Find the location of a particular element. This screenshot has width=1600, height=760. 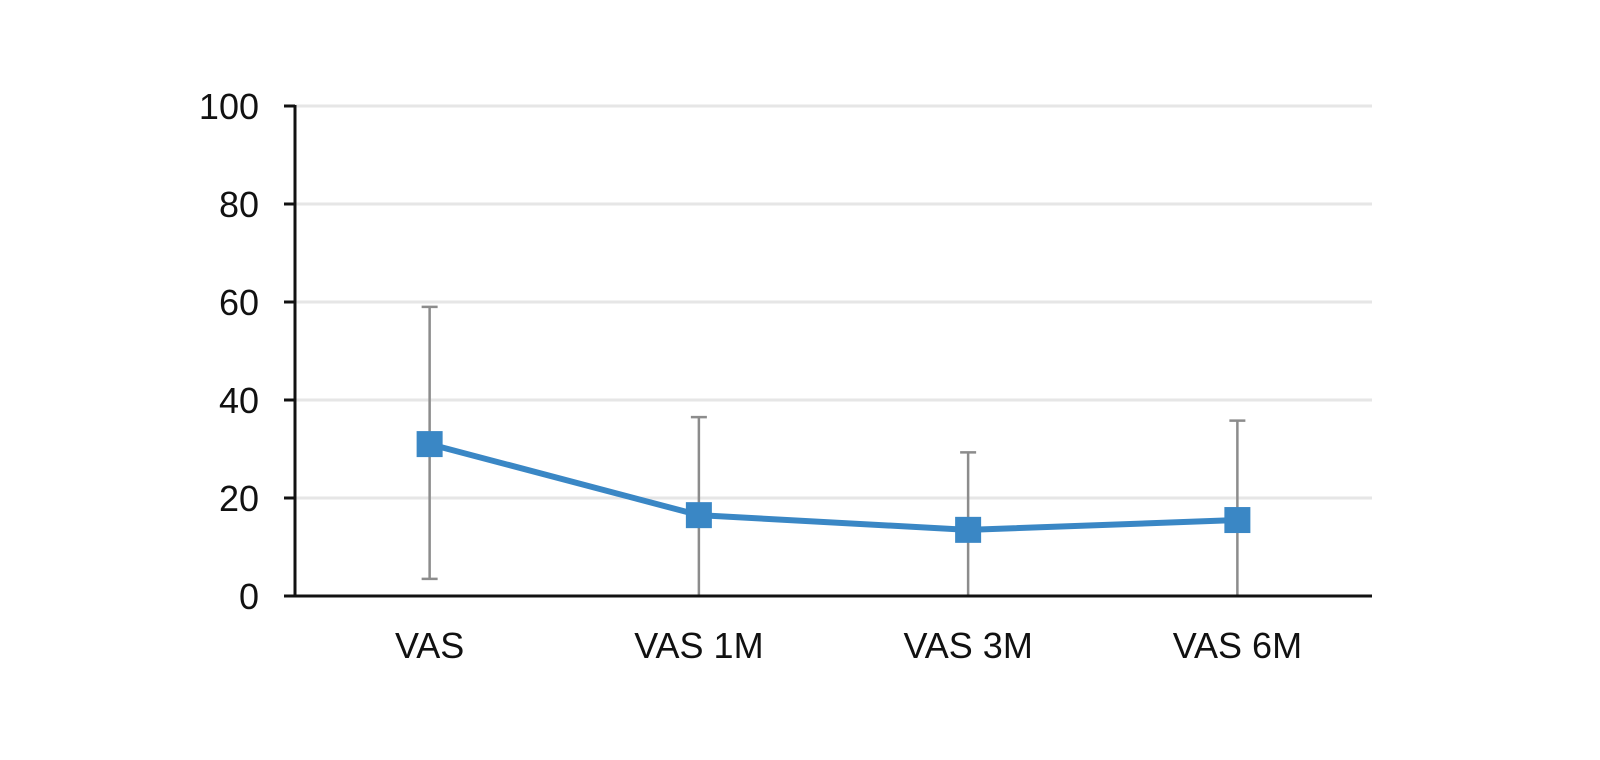

series-line is located at coordinates (833, 487).